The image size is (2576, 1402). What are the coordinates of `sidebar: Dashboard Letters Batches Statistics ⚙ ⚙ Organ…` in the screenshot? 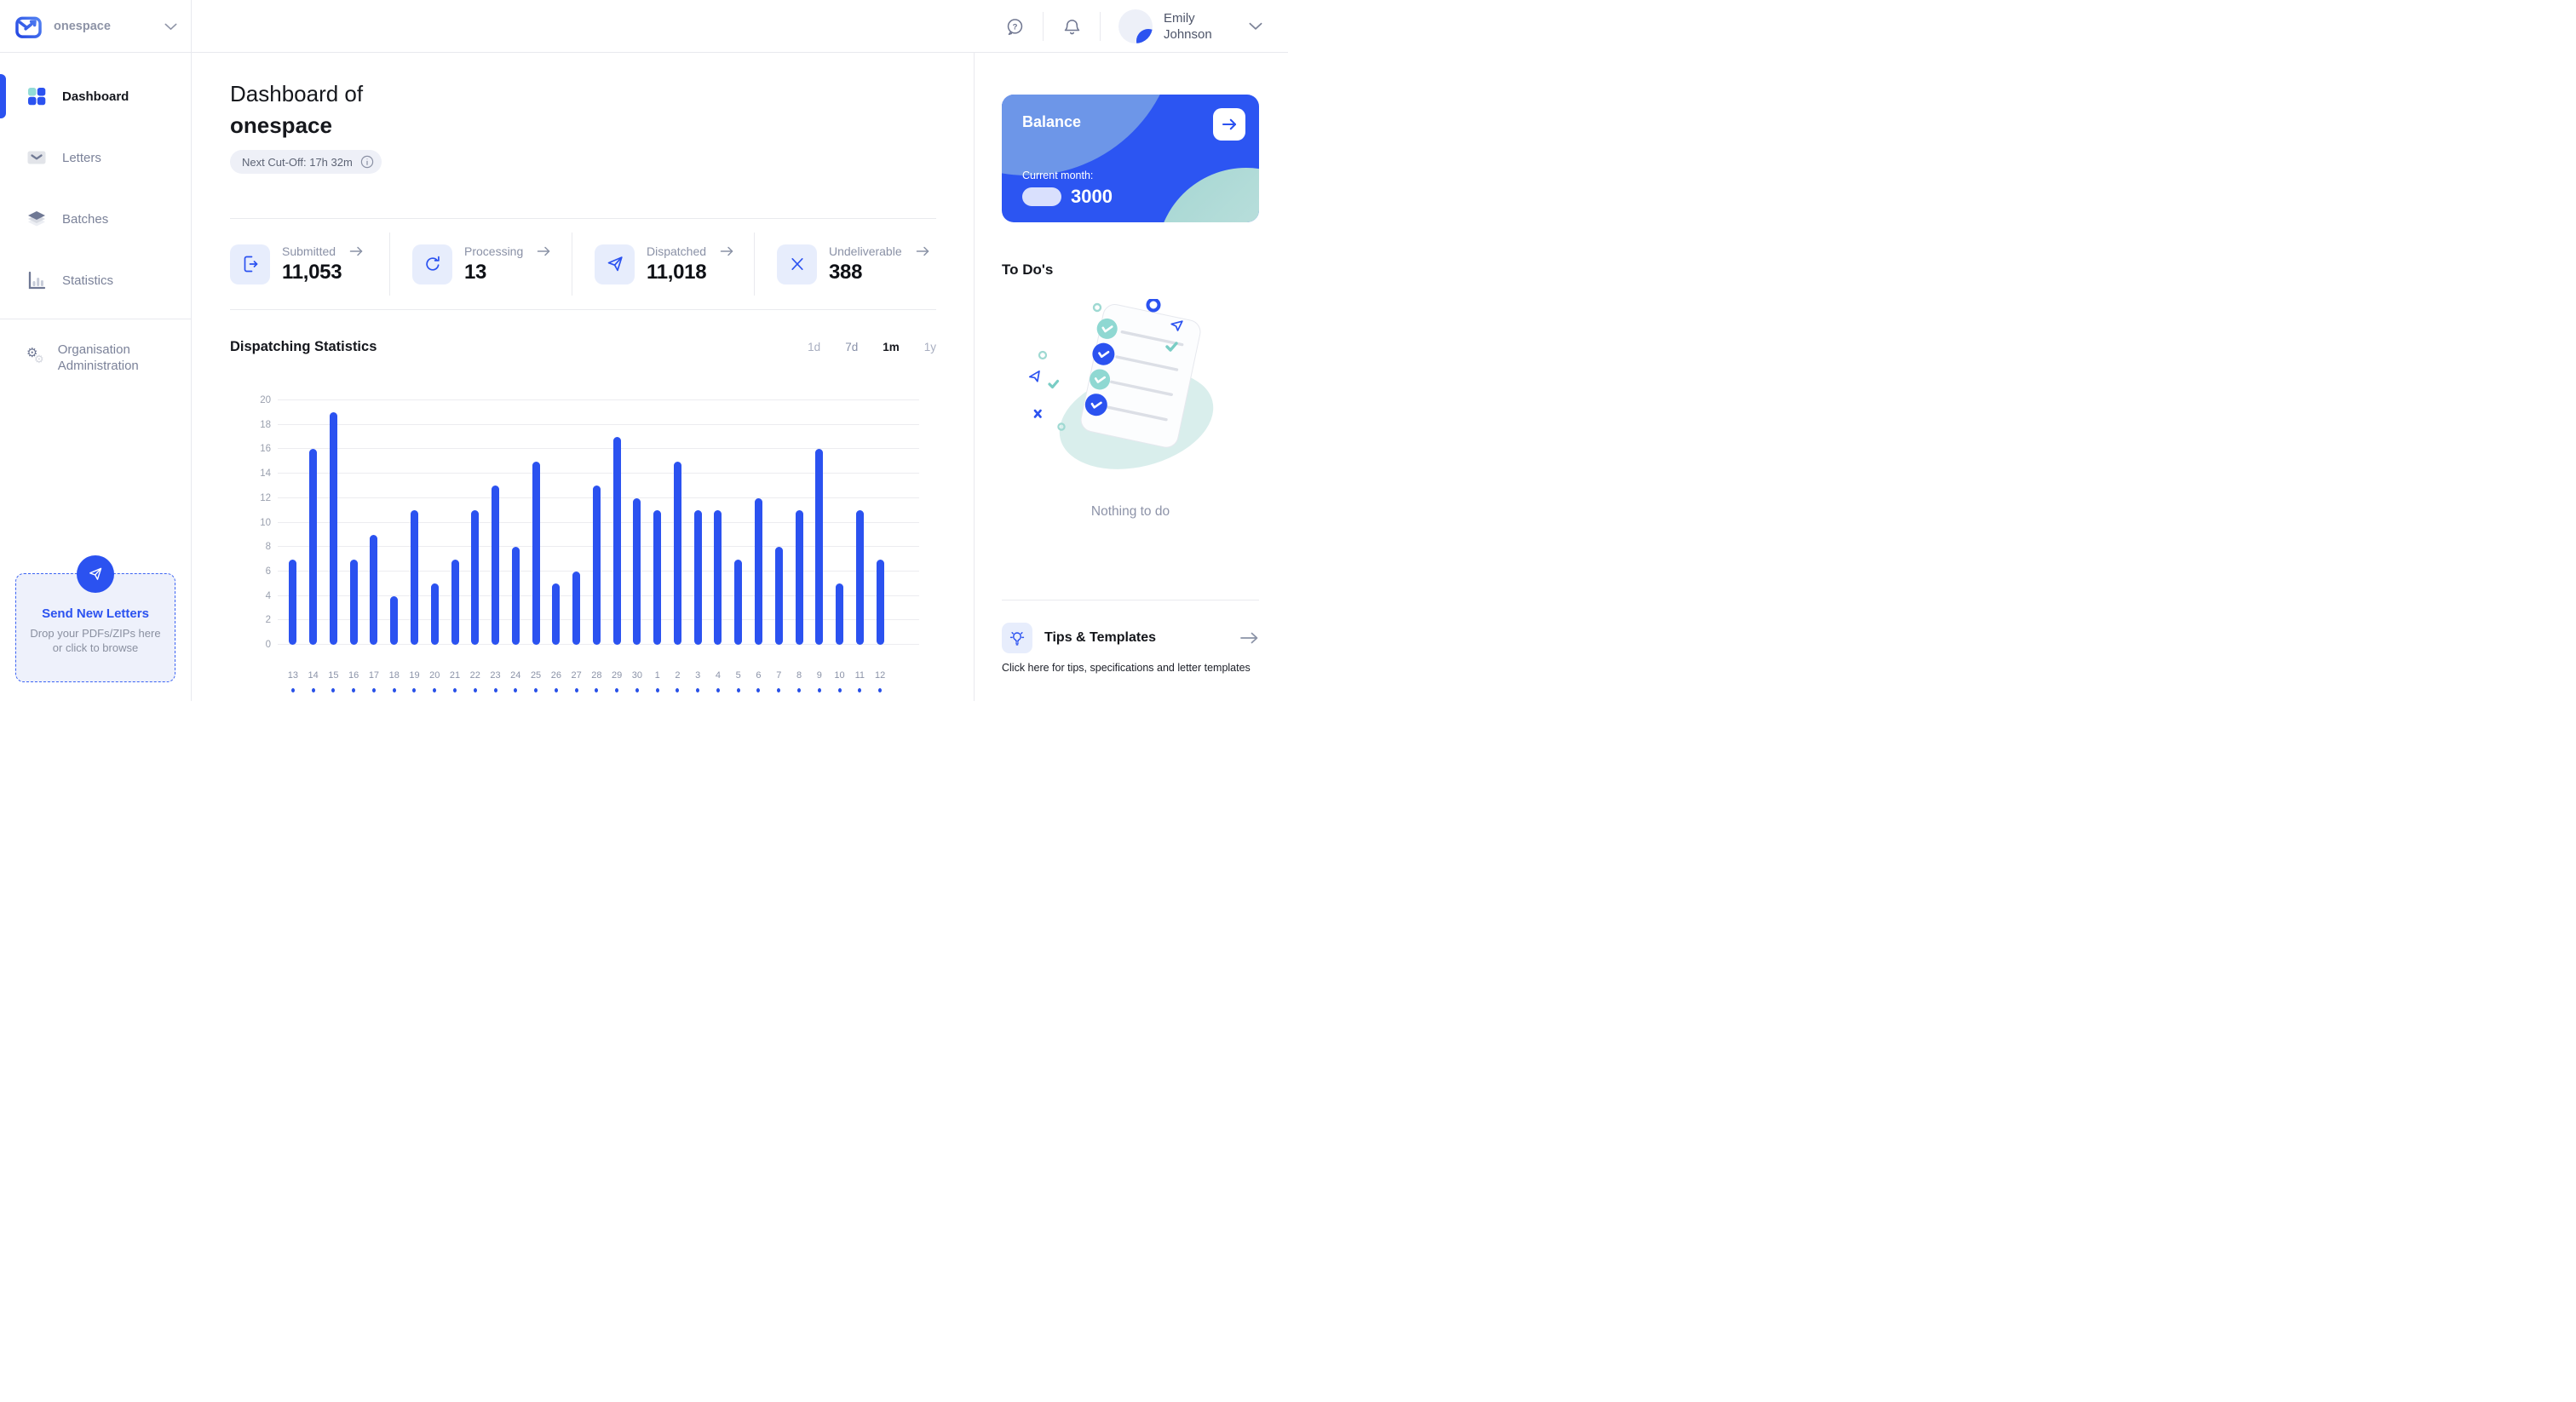 It's located at (96, 377).